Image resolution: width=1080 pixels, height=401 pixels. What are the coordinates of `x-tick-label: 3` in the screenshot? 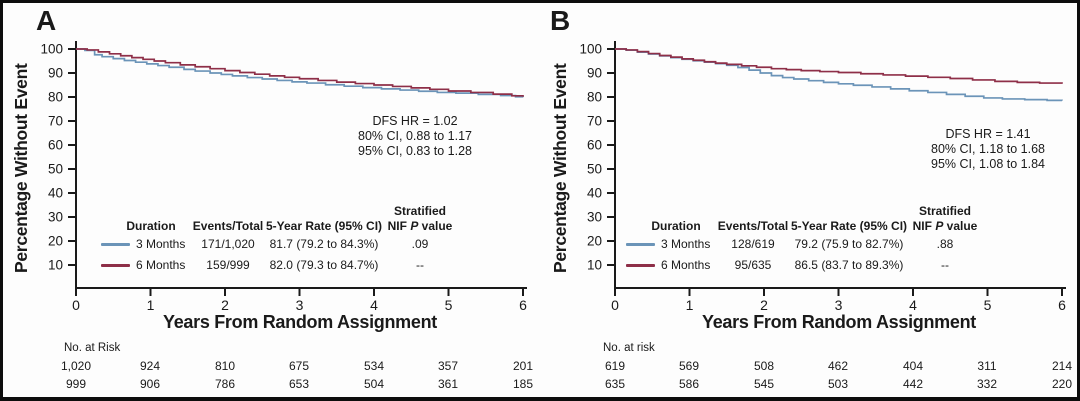 It's located at (839, 305).